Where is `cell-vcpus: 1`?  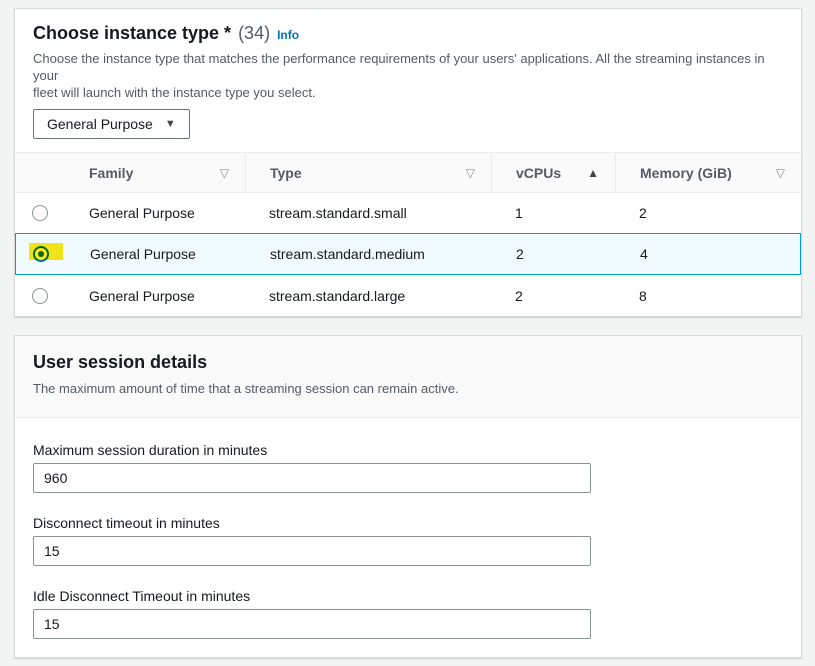 cell-vcpus: 1 is located at coordinates (519, 213).